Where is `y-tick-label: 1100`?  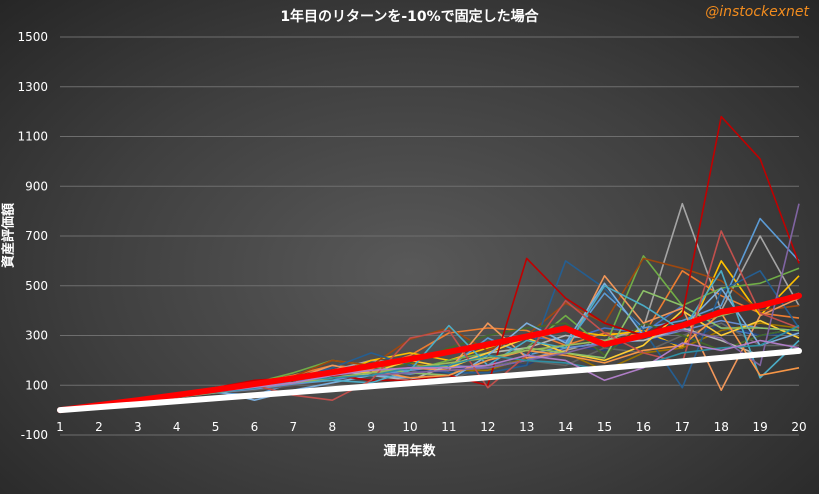 y-tick-label: 1100 is located at coordinates (32, 137).